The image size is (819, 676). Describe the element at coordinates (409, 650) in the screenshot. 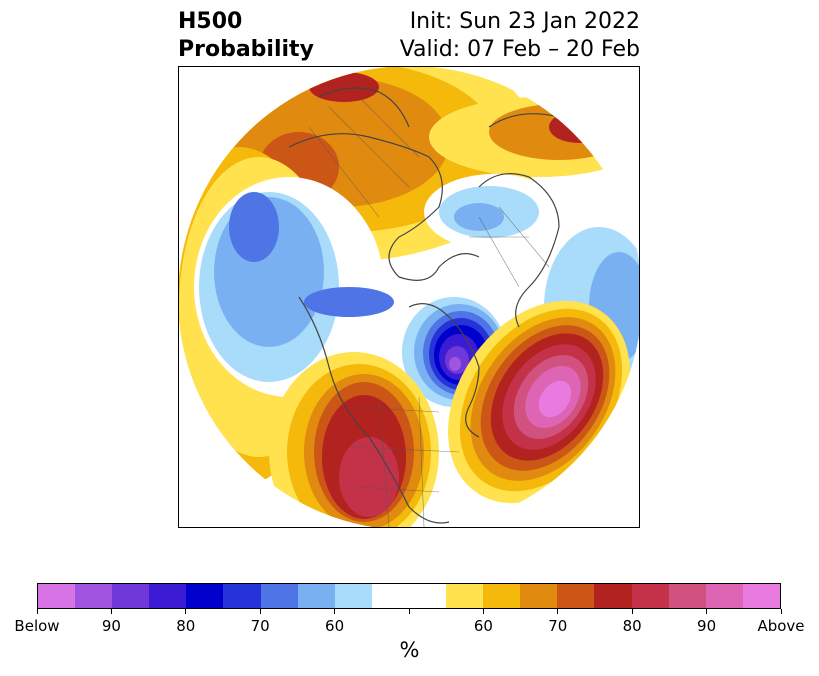

I see `colorbar-unit-label: %` at that location.